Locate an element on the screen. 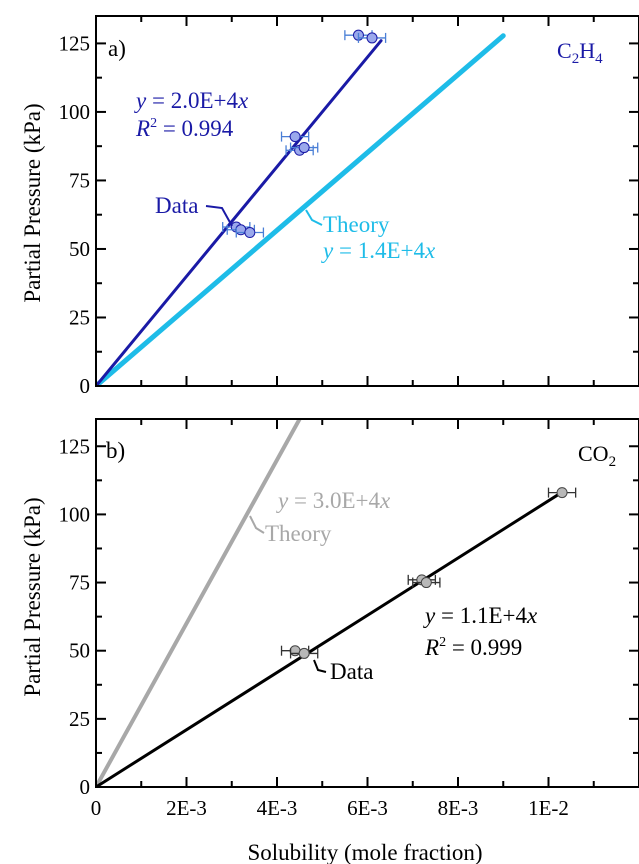 The image size is (639, 864). panel-b-theory-leader is located at coordinates (257, 524).